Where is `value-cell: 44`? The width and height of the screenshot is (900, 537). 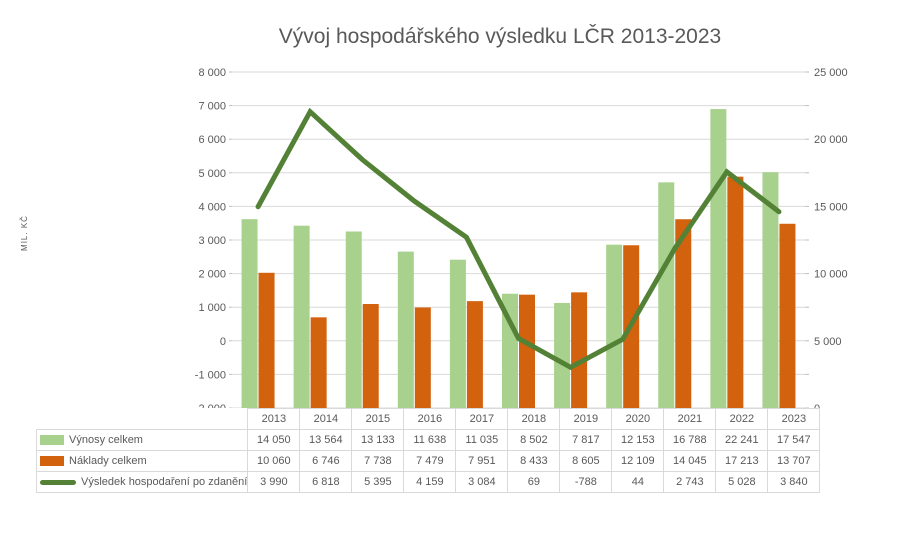 value-cell: 44 is located at coordinates (638, 482).